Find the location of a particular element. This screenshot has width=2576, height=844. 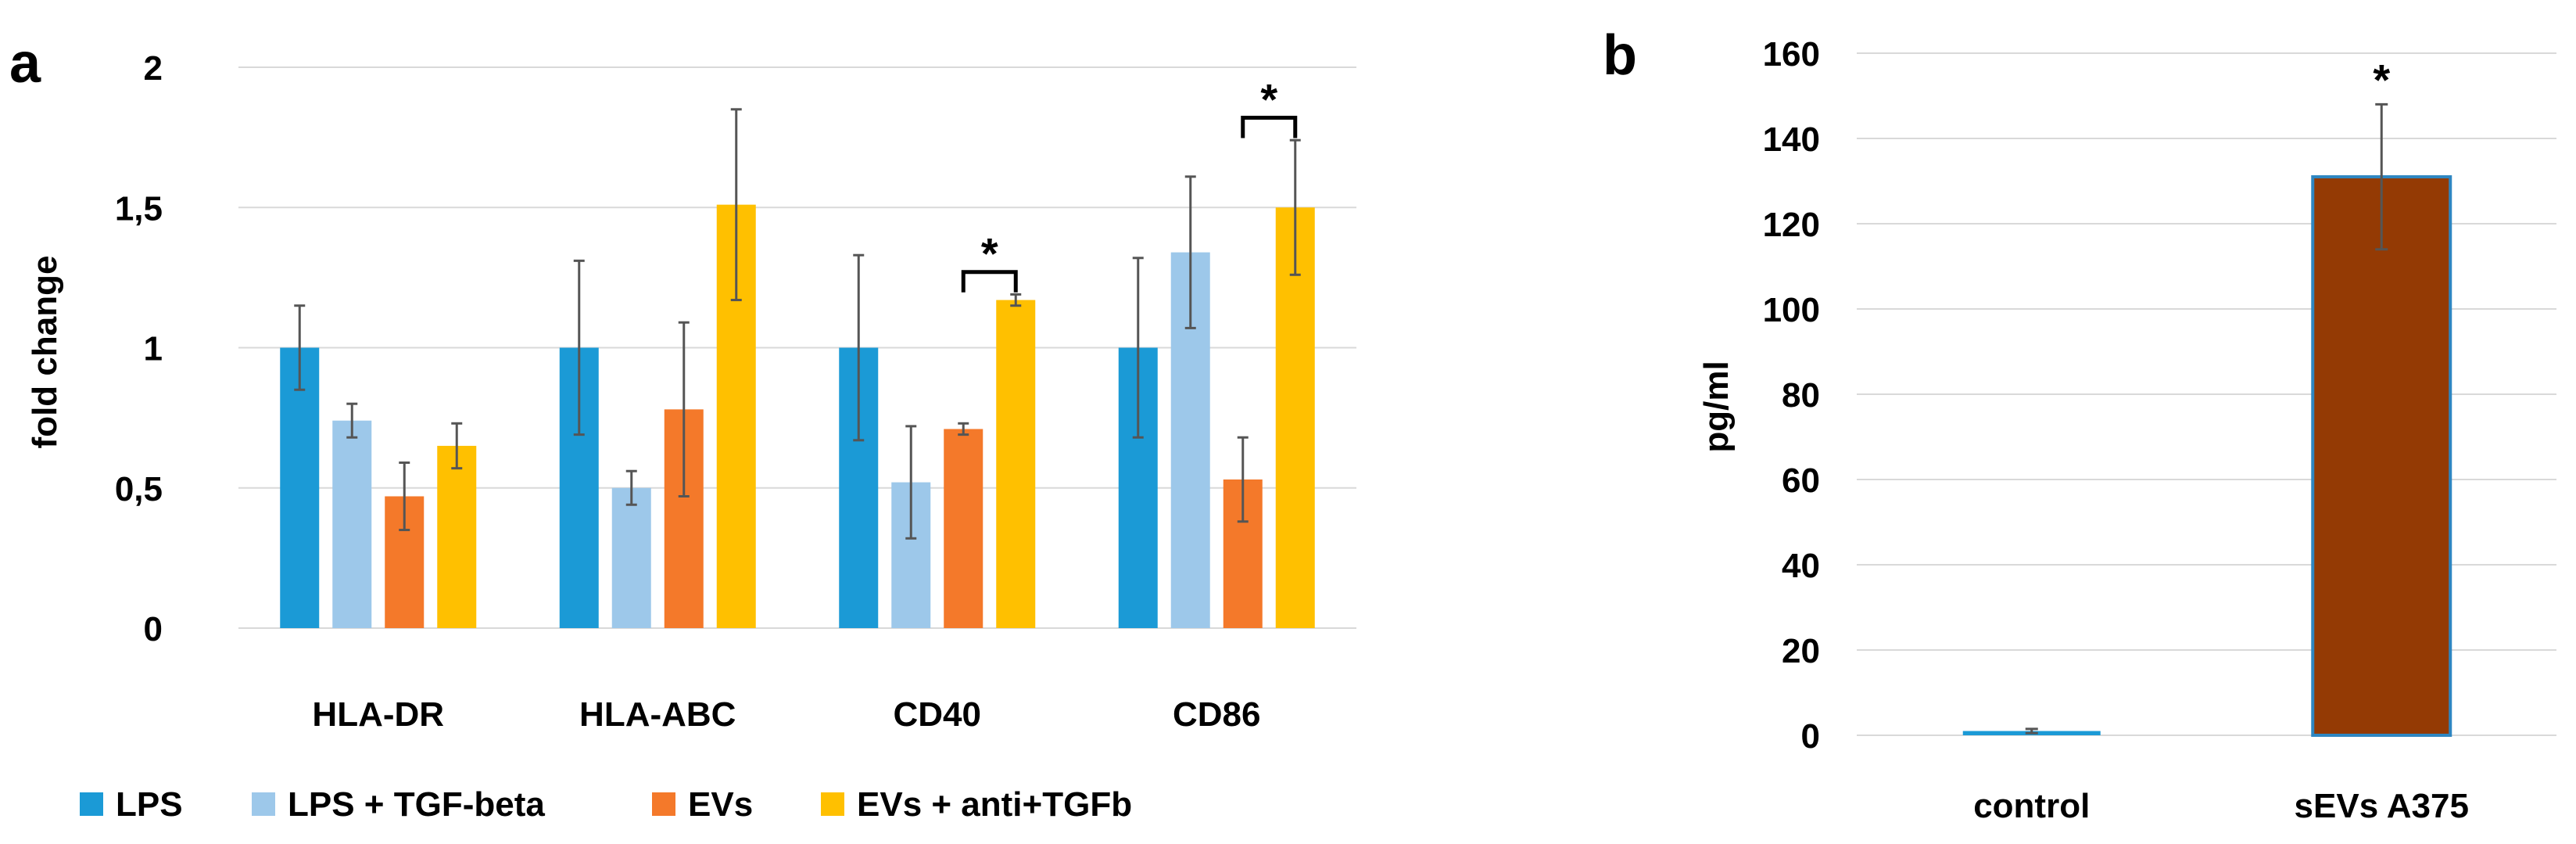

panel-a-legend-label: EVs is located at coordinates (720, 805).